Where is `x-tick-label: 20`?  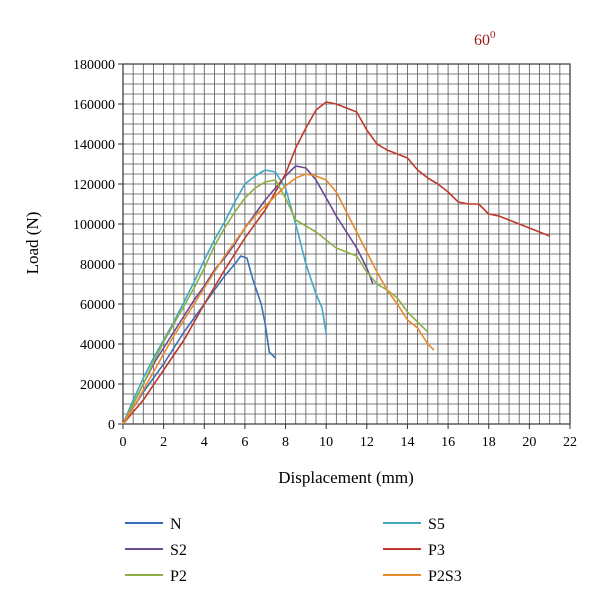 x-tick-label: 20 is located at coordinates (529, 442).